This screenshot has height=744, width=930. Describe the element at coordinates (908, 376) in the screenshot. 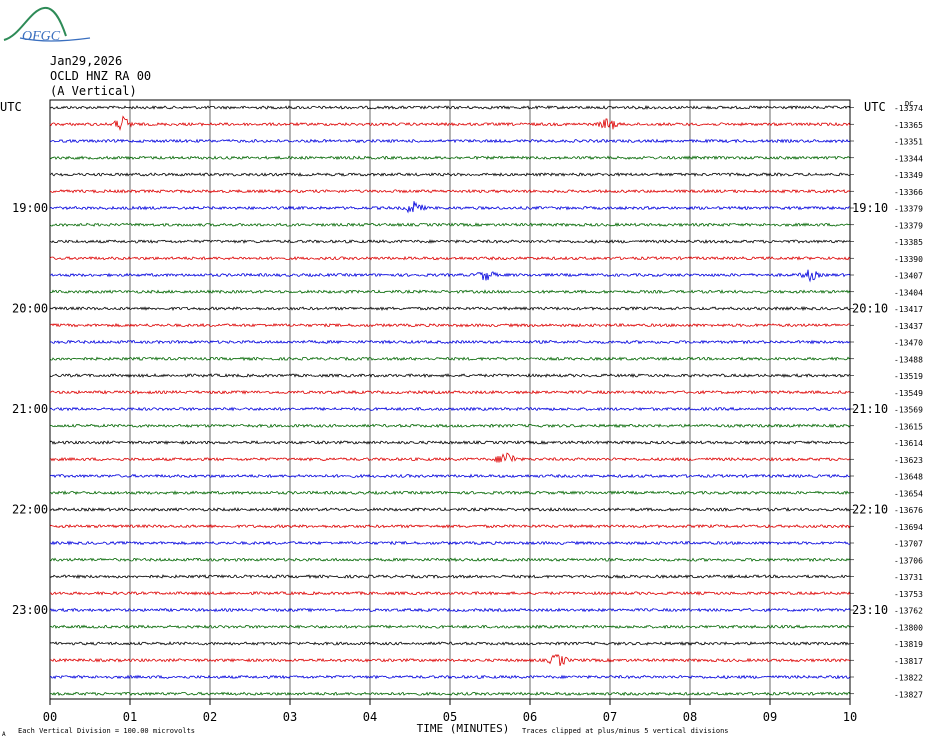

I see `dc-offset-label: -13519` at that location.